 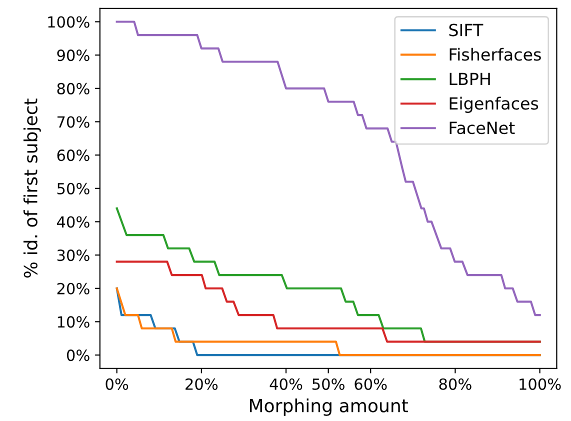 What do you see at coordinates (32, 188) in the screenshot?
I see `y-axis-title: % id. of first subject` at bounding box center [32, 188].